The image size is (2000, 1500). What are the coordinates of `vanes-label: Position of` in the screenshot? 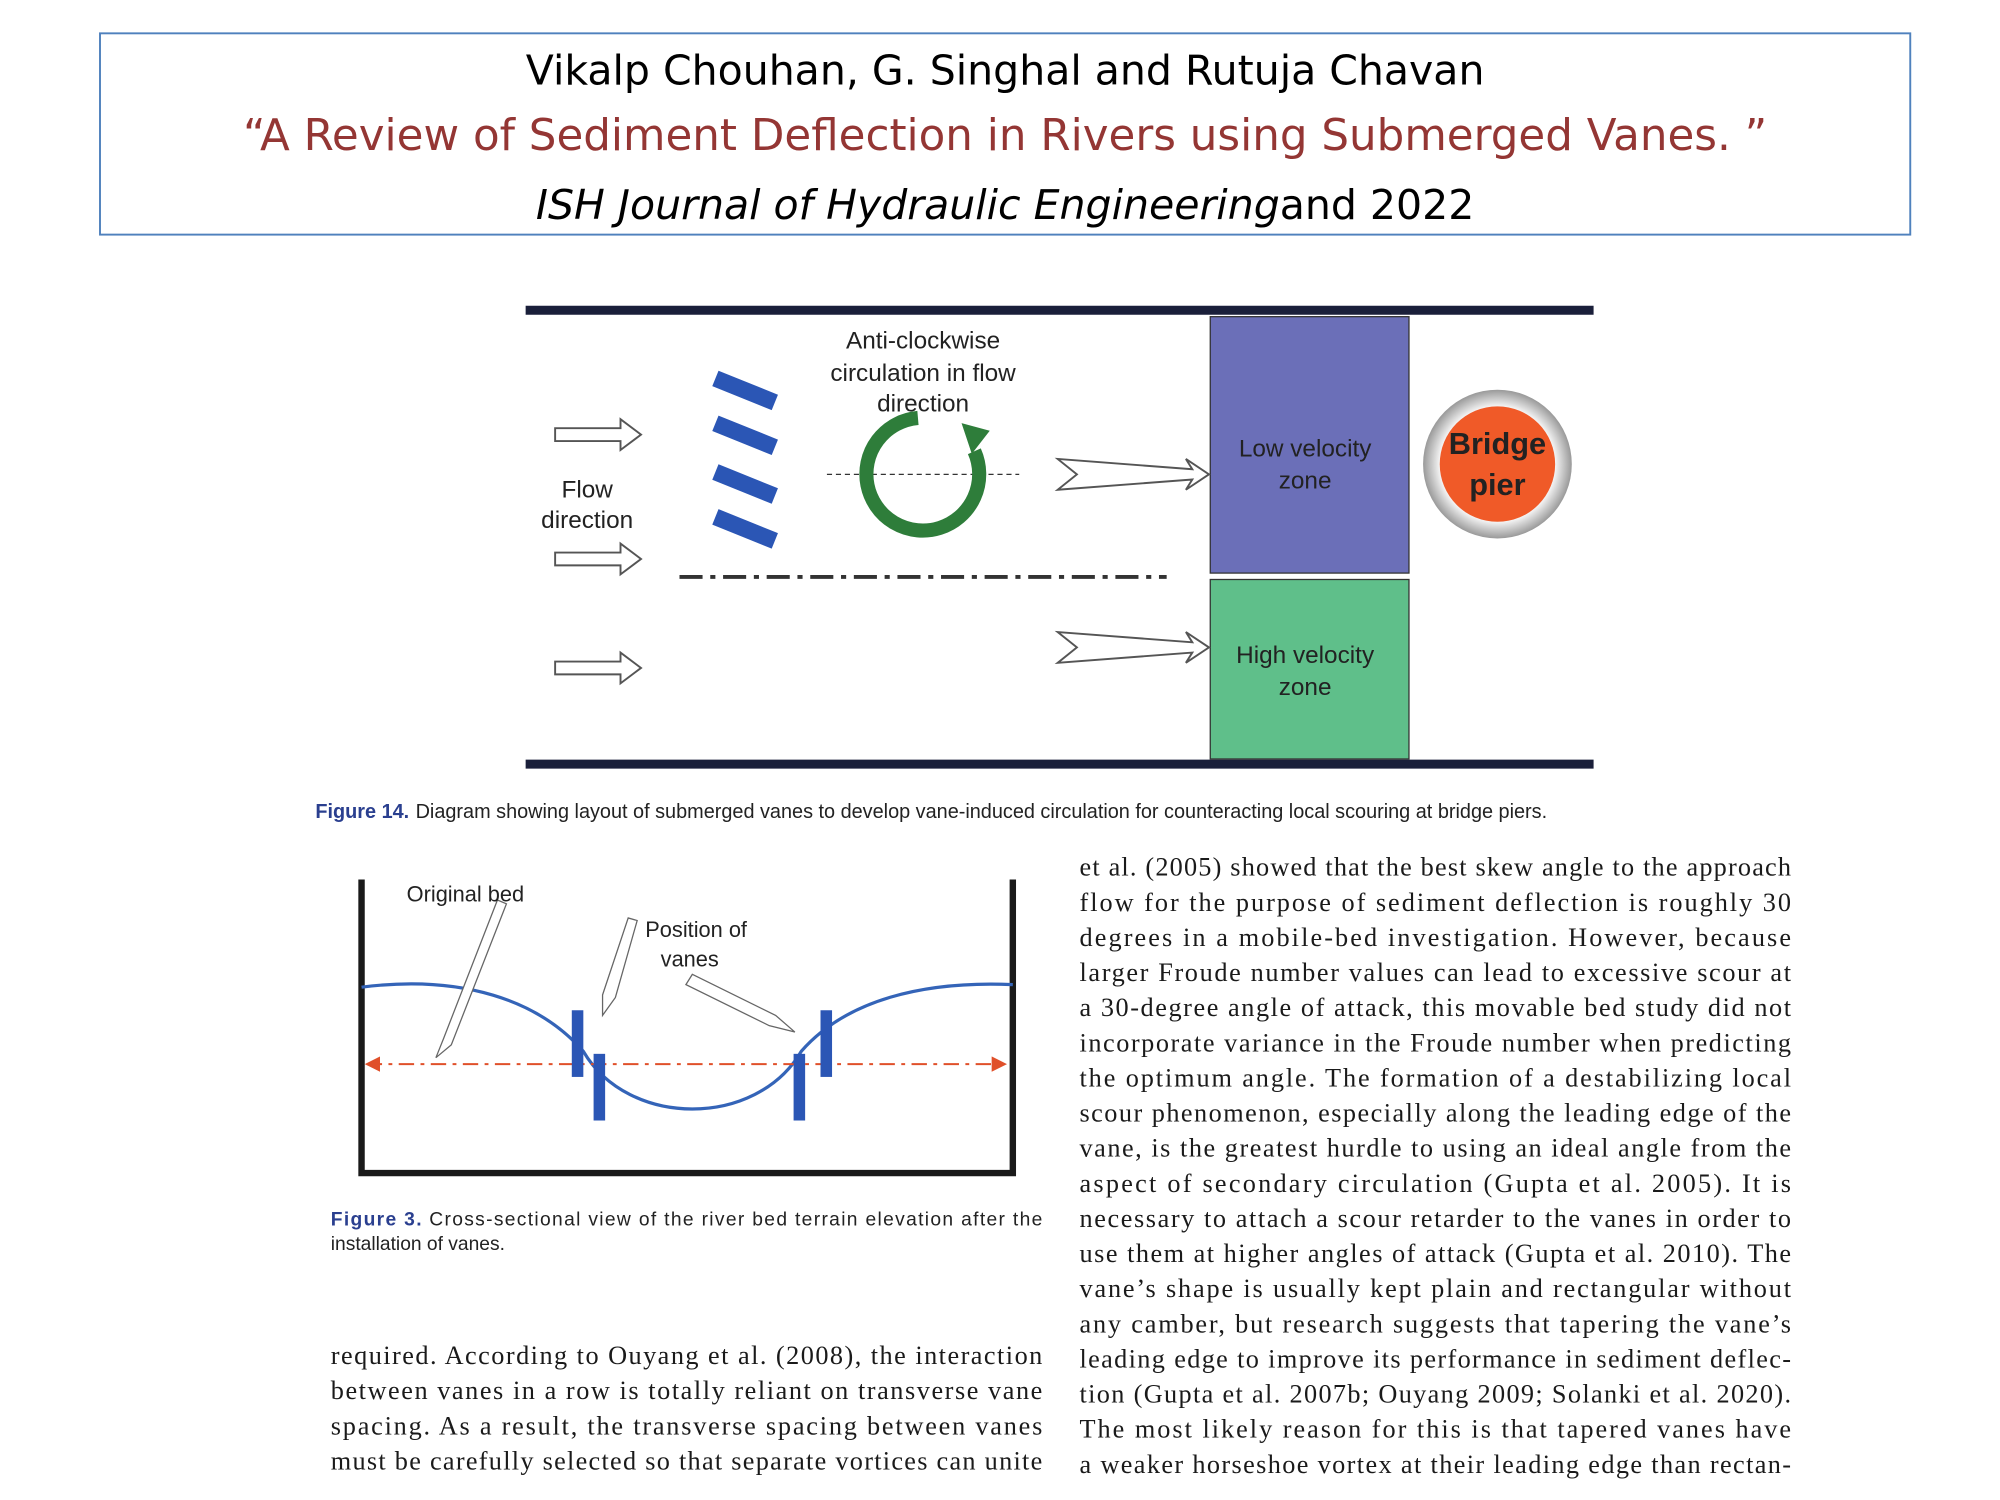 It's located at (696, 929).